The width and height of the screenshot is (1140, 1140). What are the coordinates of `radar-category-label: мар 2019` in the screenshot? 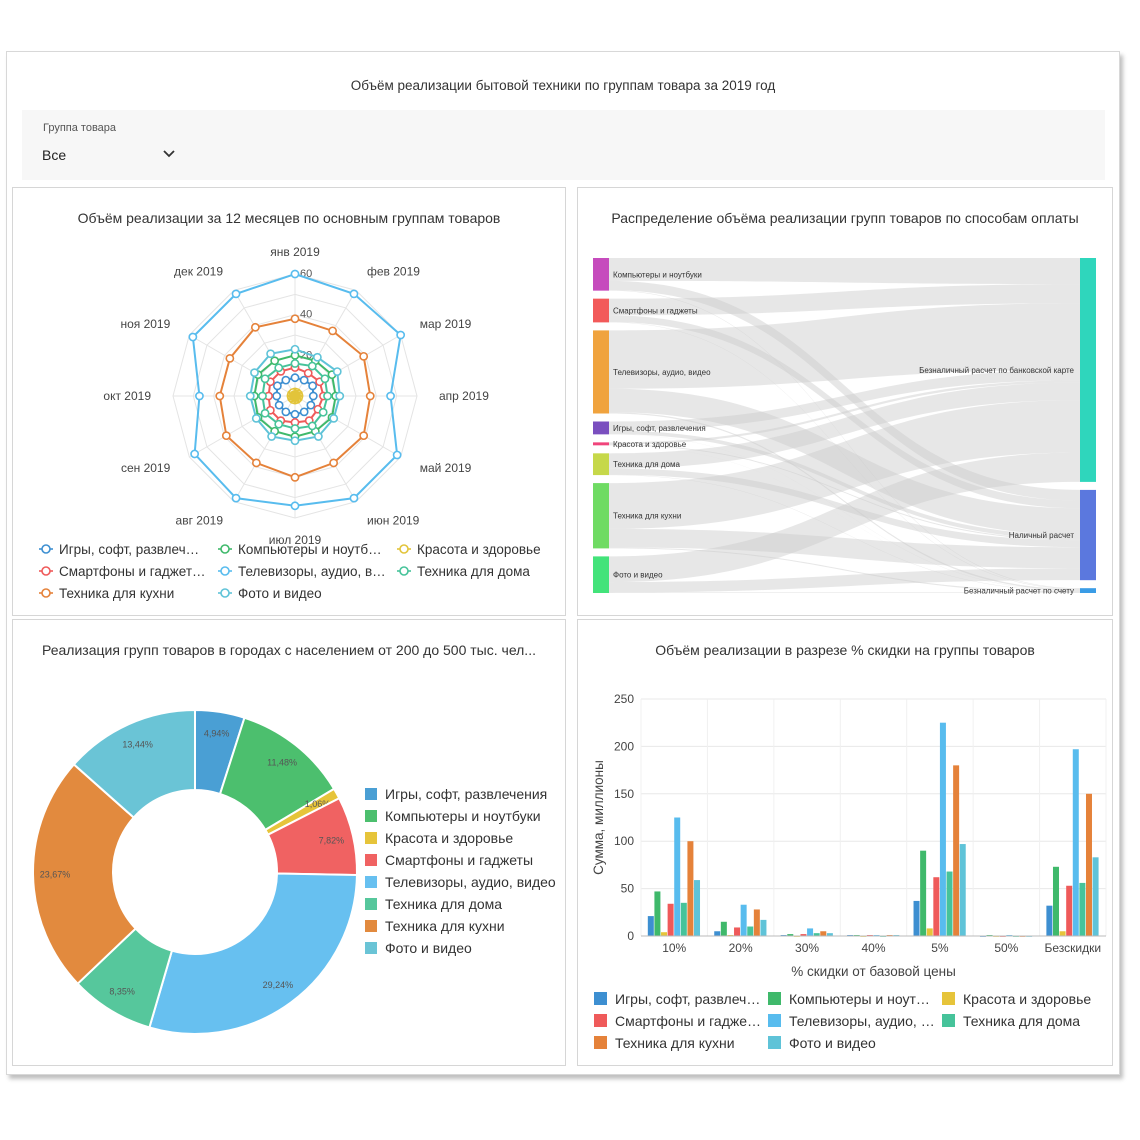 It's located at (446, 324).